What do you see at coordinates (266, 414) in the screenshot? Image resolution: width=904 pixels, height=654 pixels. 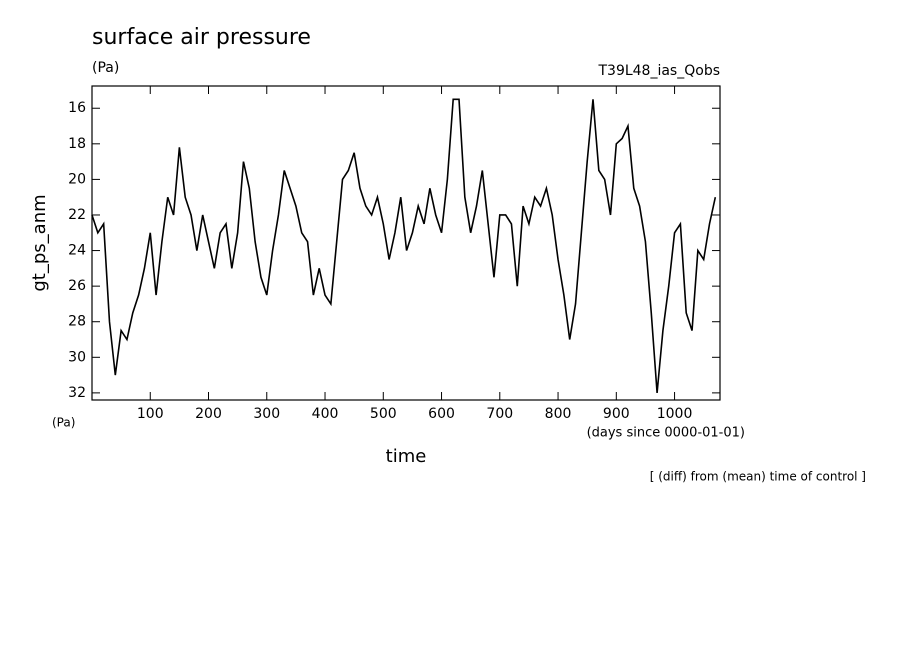 I see `x-tick-label: 300` at bounding box center [266, 414].